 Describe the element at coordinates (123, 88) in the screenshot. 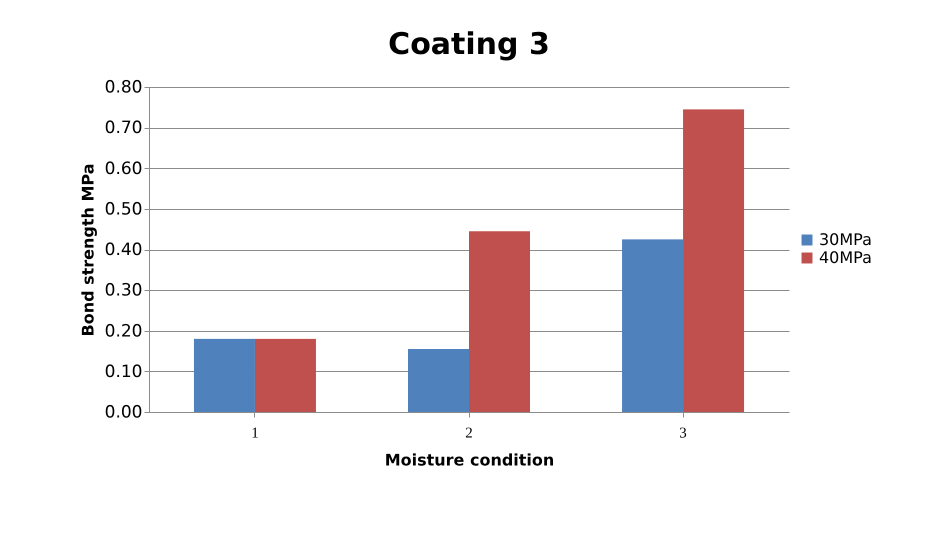

I see `y-tick-label: 0.80` at that location.